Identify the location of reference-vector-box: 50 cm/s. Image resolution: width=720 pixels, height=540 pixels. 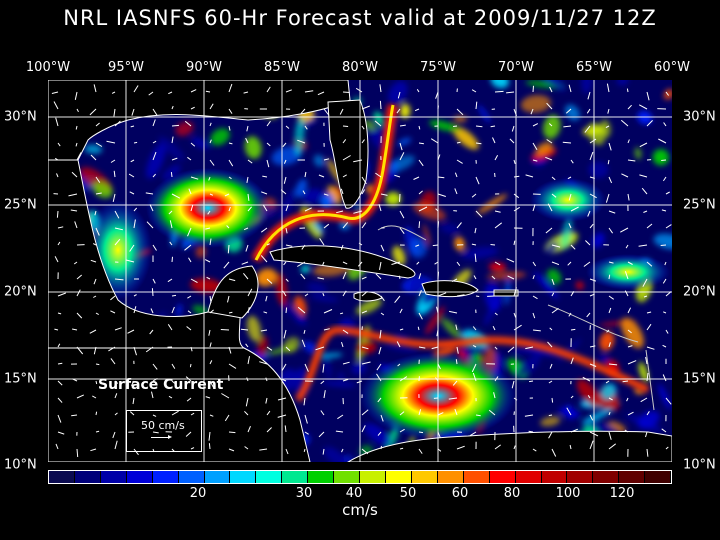
(164, 431).